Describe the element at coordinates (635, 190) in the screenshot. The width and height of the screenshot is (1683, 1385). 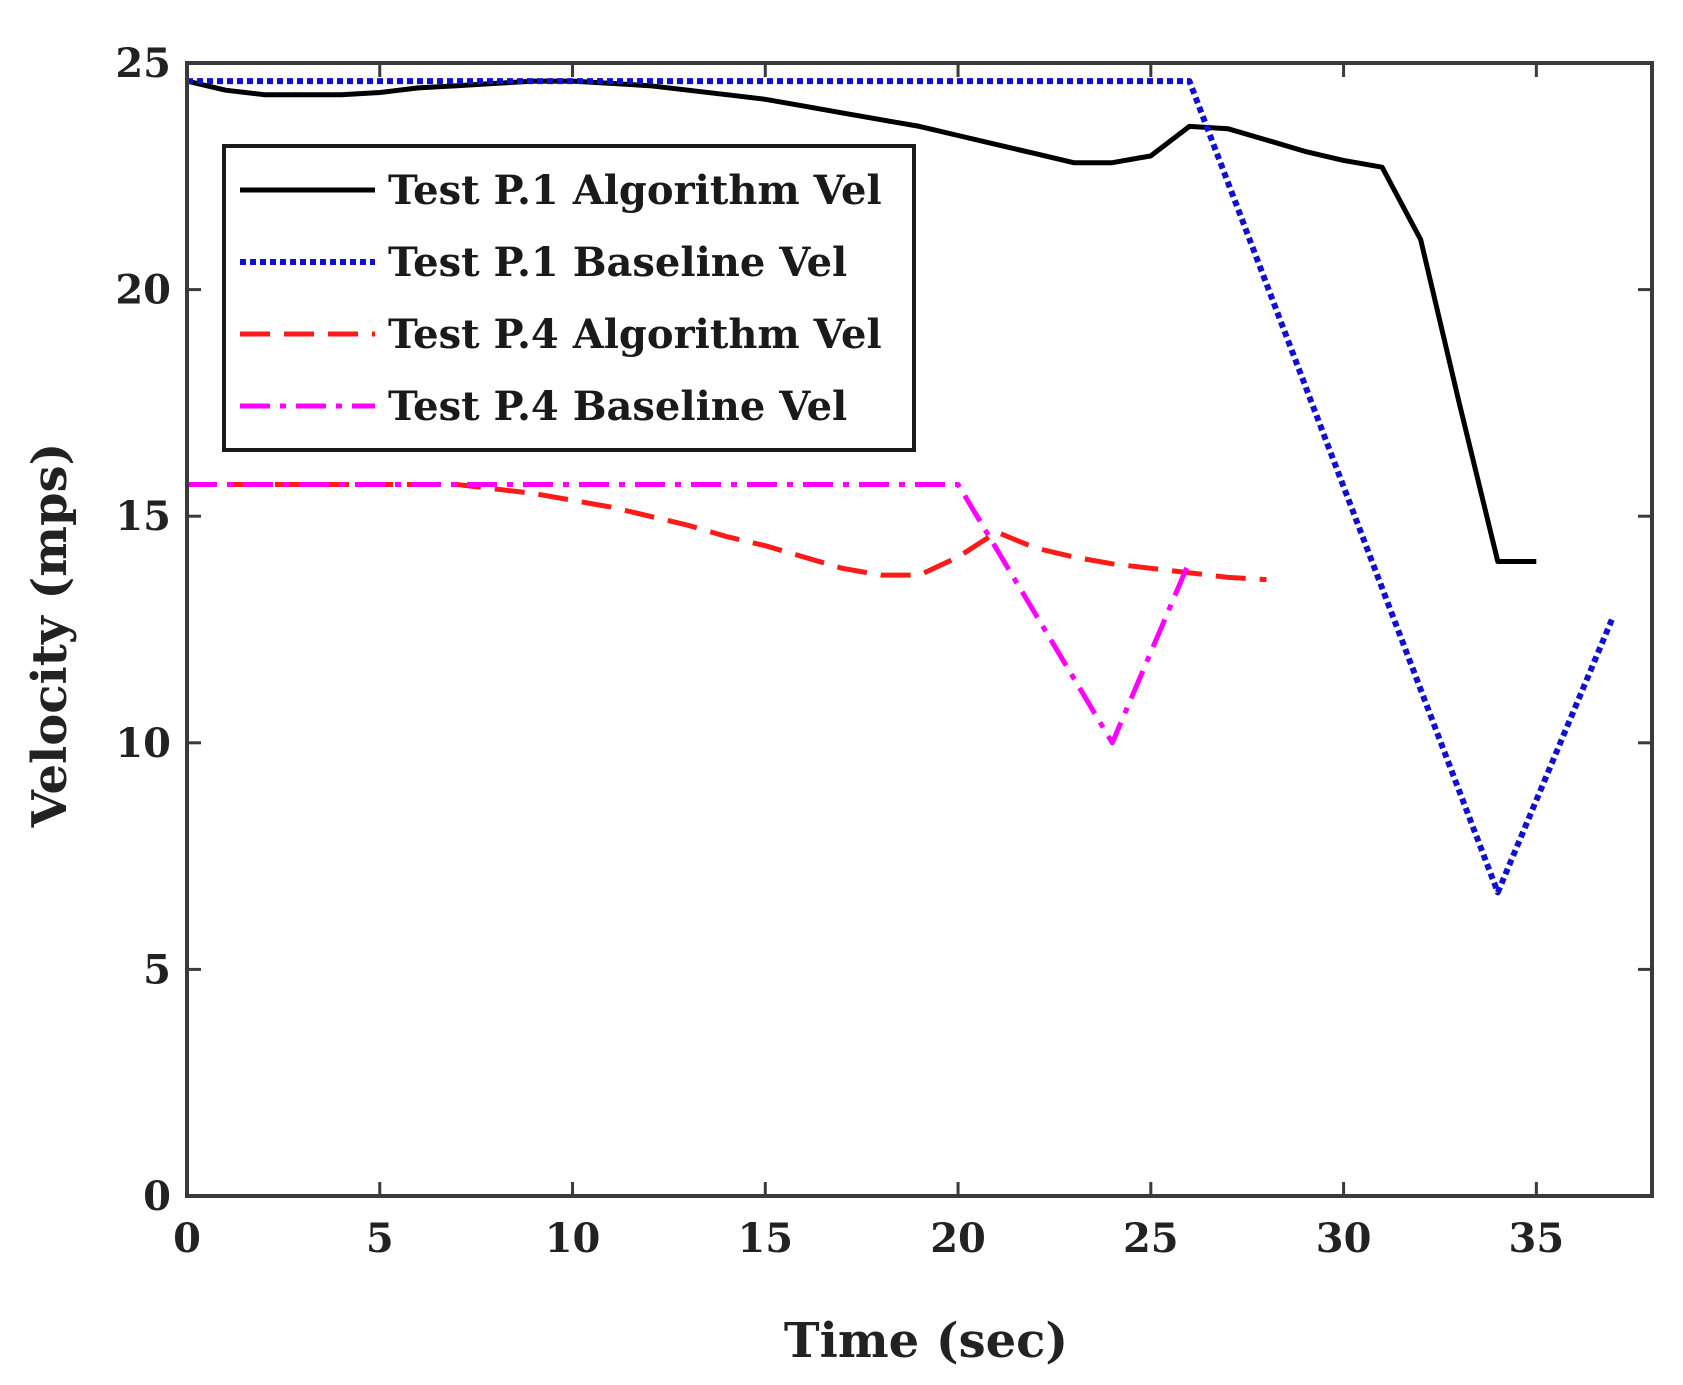
I see `legend-label-1: Test P.1 Algorithm Vel` at that location.